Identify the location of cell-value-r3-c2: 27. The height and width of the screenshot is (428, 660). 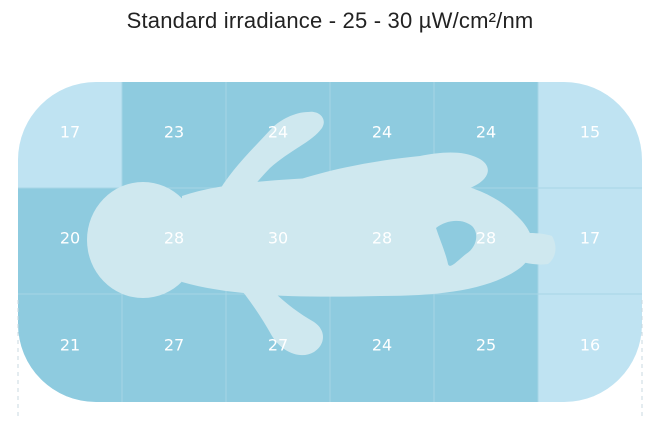
(174, 345).